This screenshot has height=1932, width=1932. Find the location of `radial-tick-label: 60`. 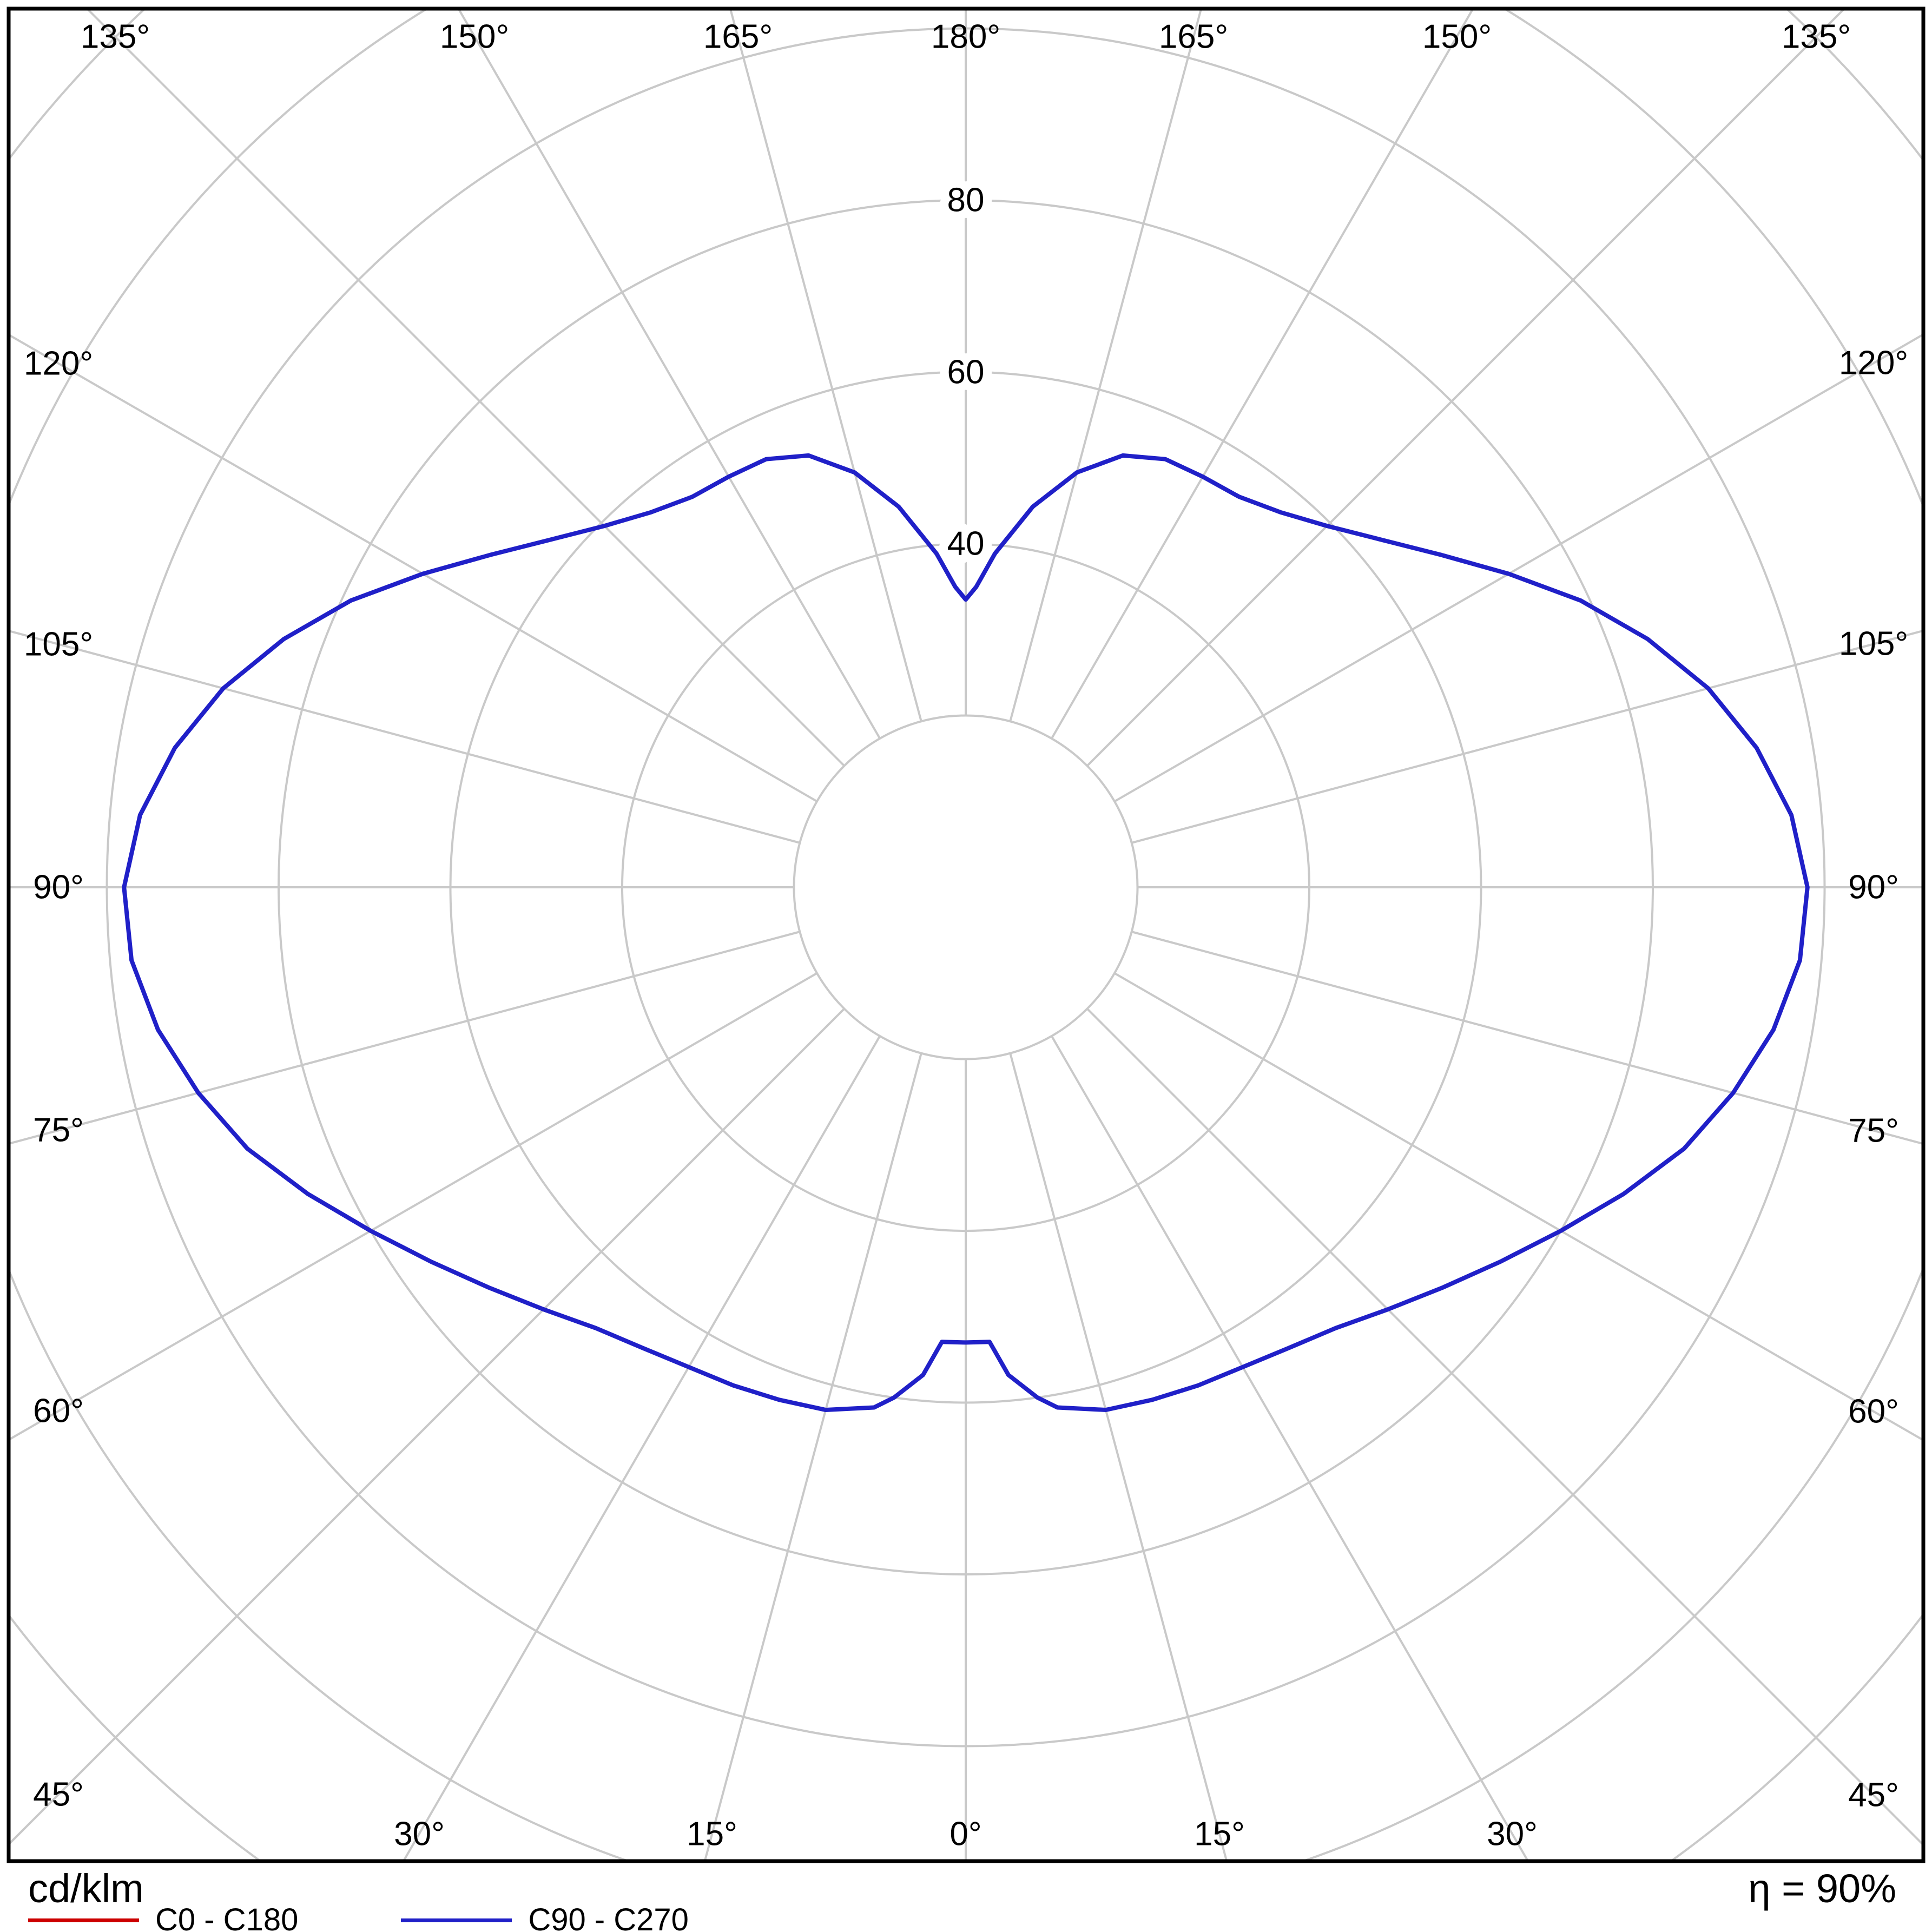

radial-tick-label: 60 is located at coordinates (966, 372).